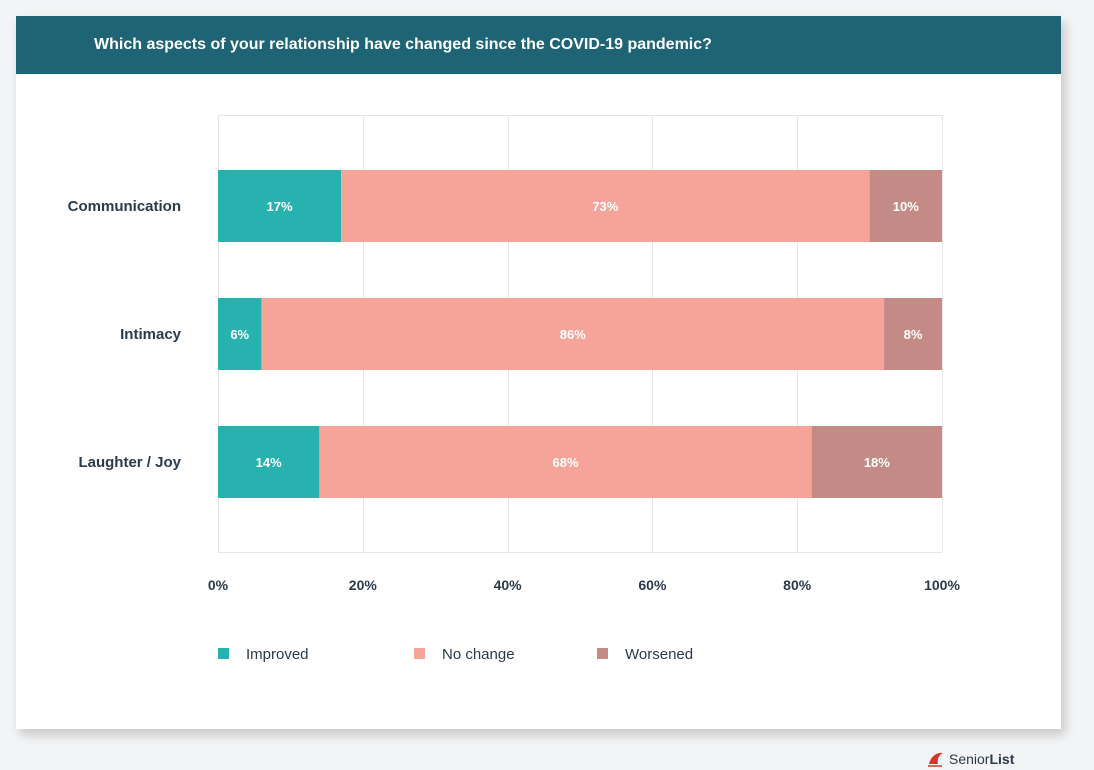 The height and width of the screenshot is (770, 1094). I want to click on brand-name-prefix: Senior, so click(969, 759).